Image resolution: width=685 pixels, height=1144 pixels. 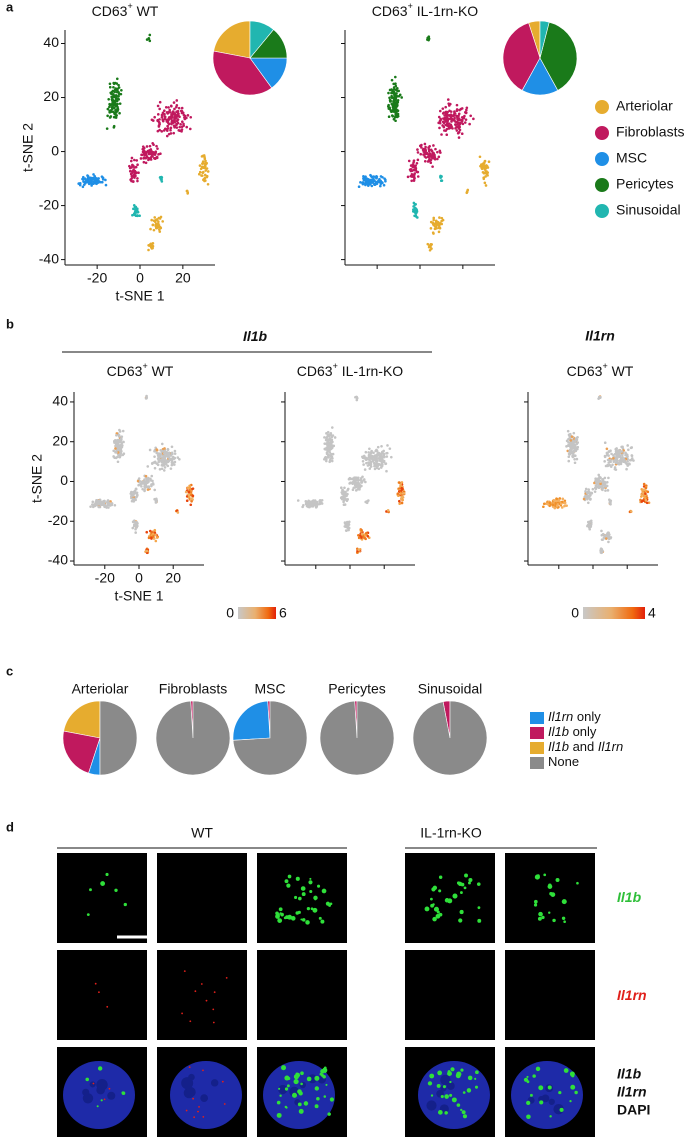 I want to click on y-tick-label: 0, so click(x=55, y=150).